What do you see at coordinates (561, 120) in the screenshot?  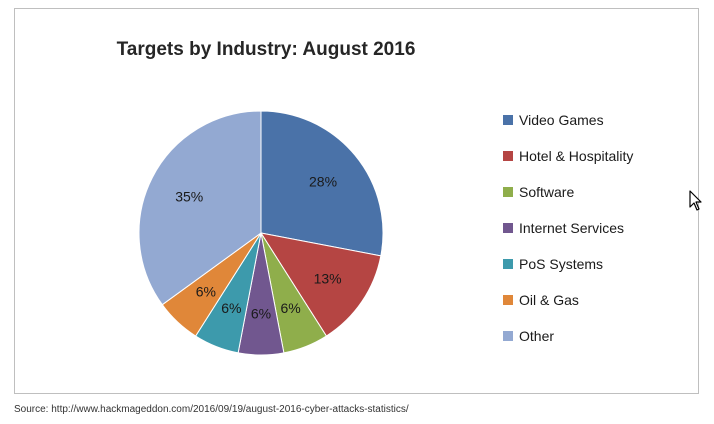 I see `legend-label: Video Games` at bounding box center [561, 120].